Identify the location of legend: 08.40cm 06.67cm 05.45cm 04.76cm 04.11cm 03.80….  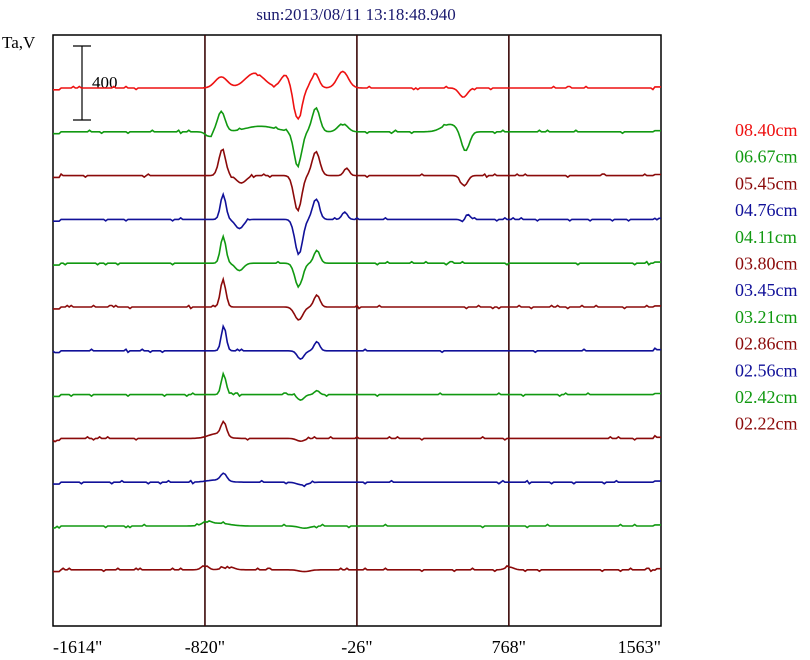
(766, 277).